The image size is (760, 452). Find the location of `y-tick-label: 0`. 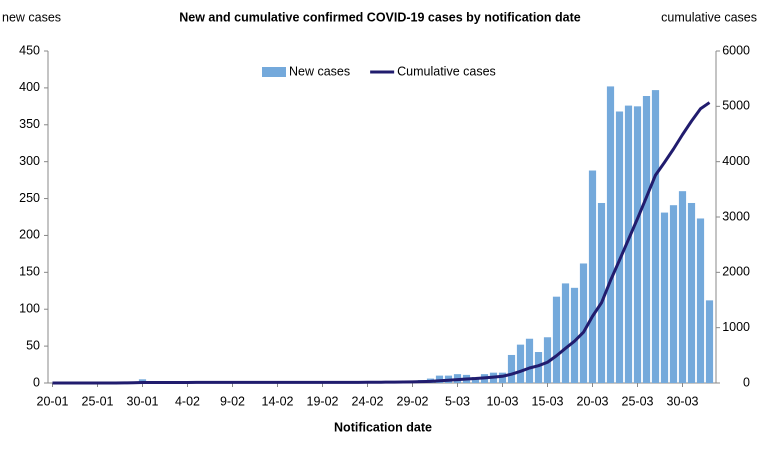

y-tick-label: 0 is located at coordinates (36, 382).